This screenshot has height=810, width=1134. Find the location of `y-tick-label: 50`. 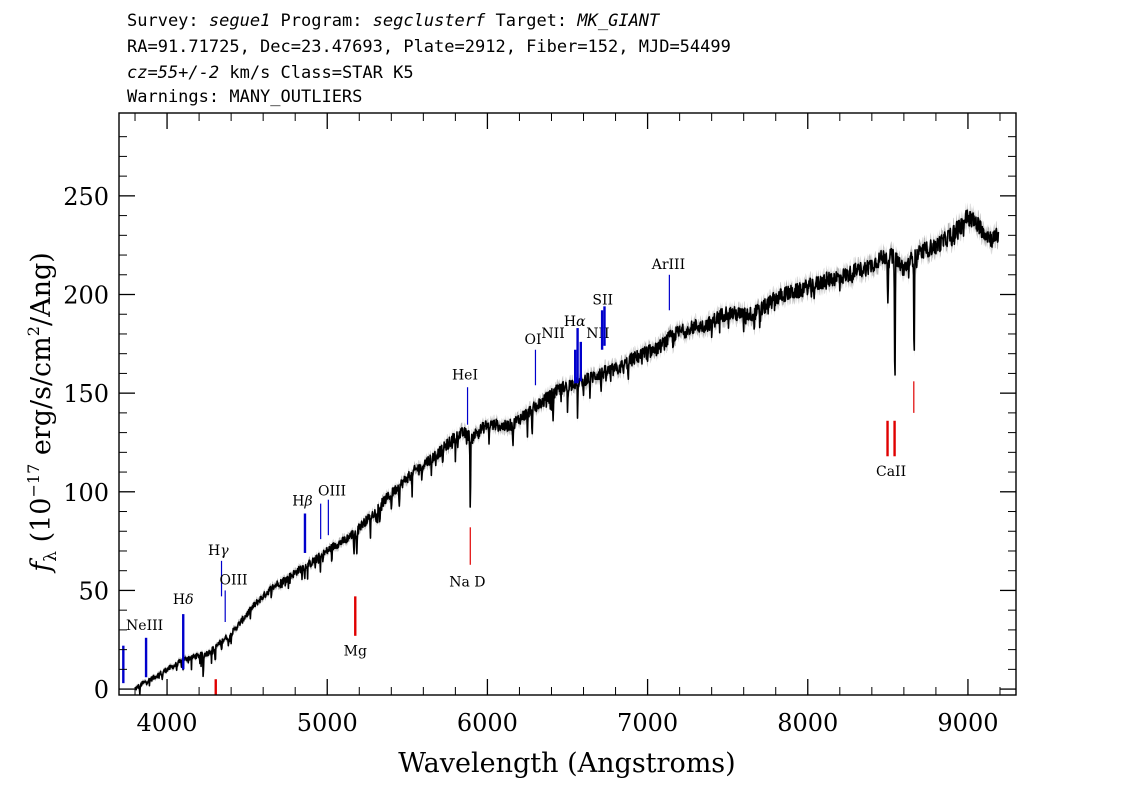

y-tick-label: 50 is located at coordinates (93, 591).